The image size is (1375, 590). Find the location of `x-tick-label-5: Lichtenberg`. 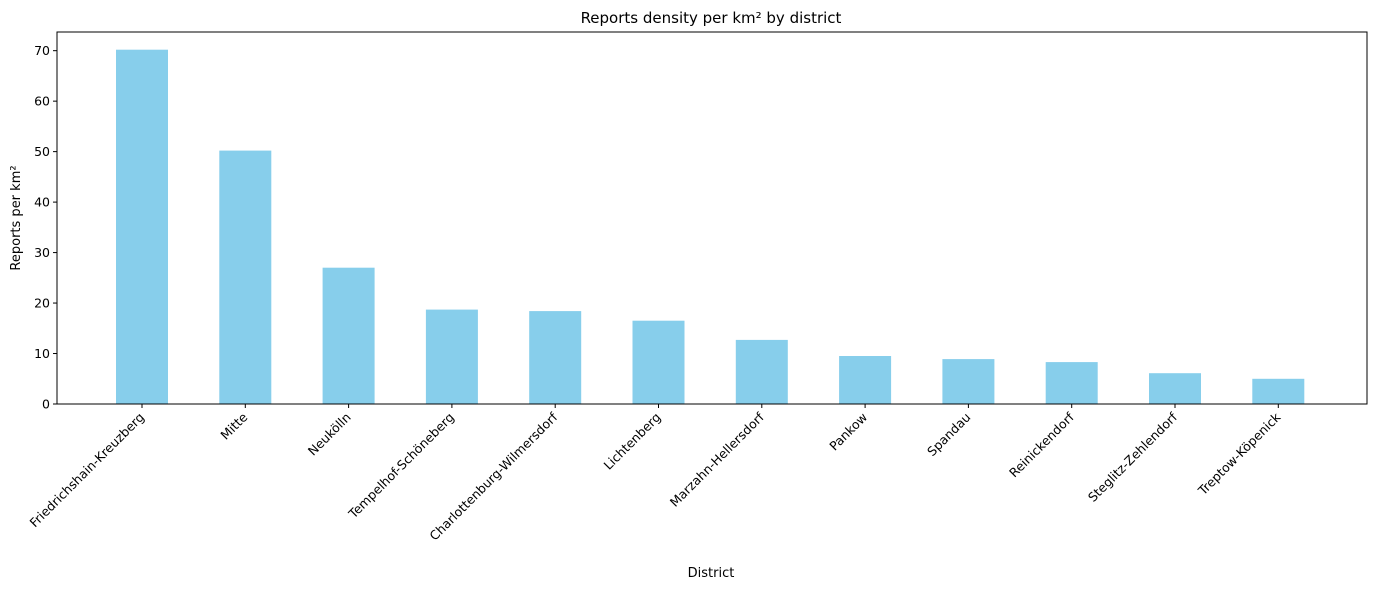

x-tick-label-5: Lichtenberg is located at coordinates (632, 441).